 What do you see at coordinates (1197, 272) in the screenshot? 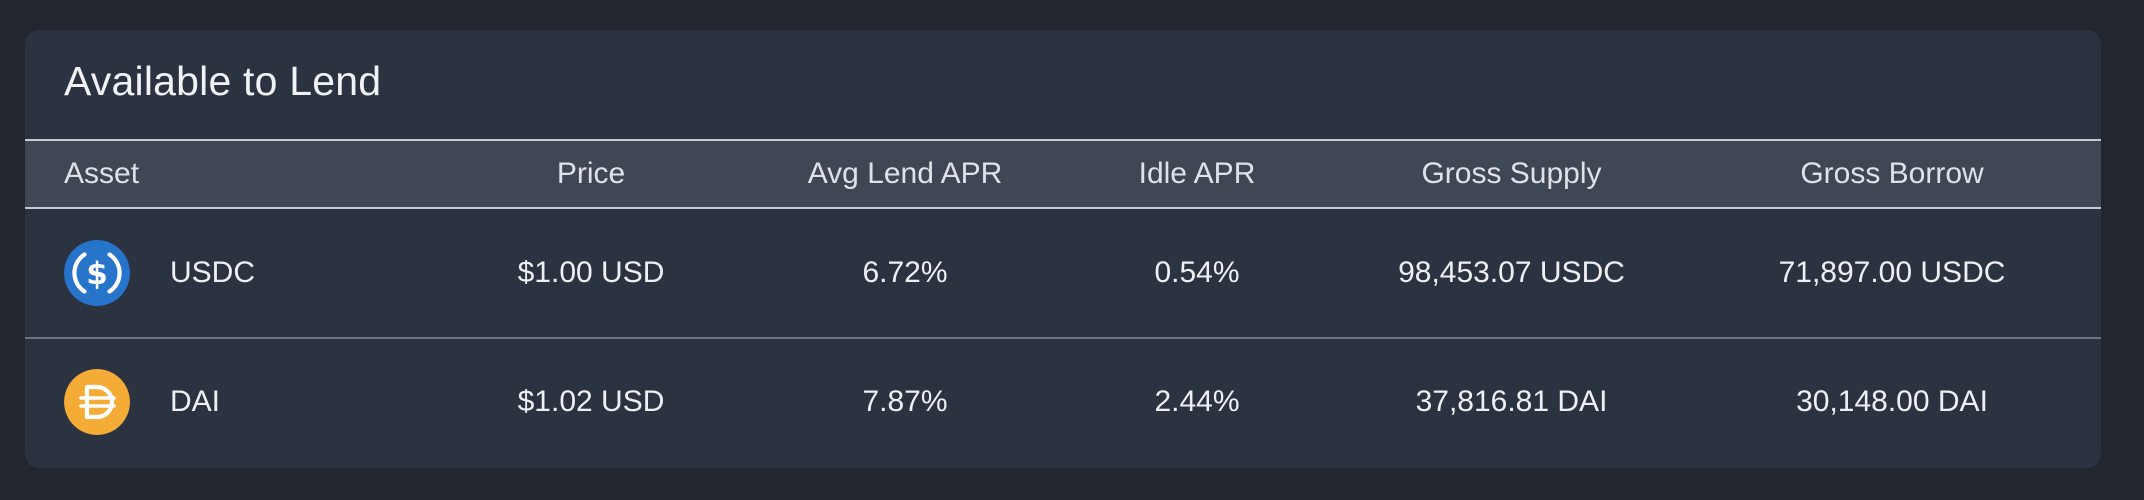
I see `idle-apr-cell: 0.54%` at bounding box center [1197, 272].